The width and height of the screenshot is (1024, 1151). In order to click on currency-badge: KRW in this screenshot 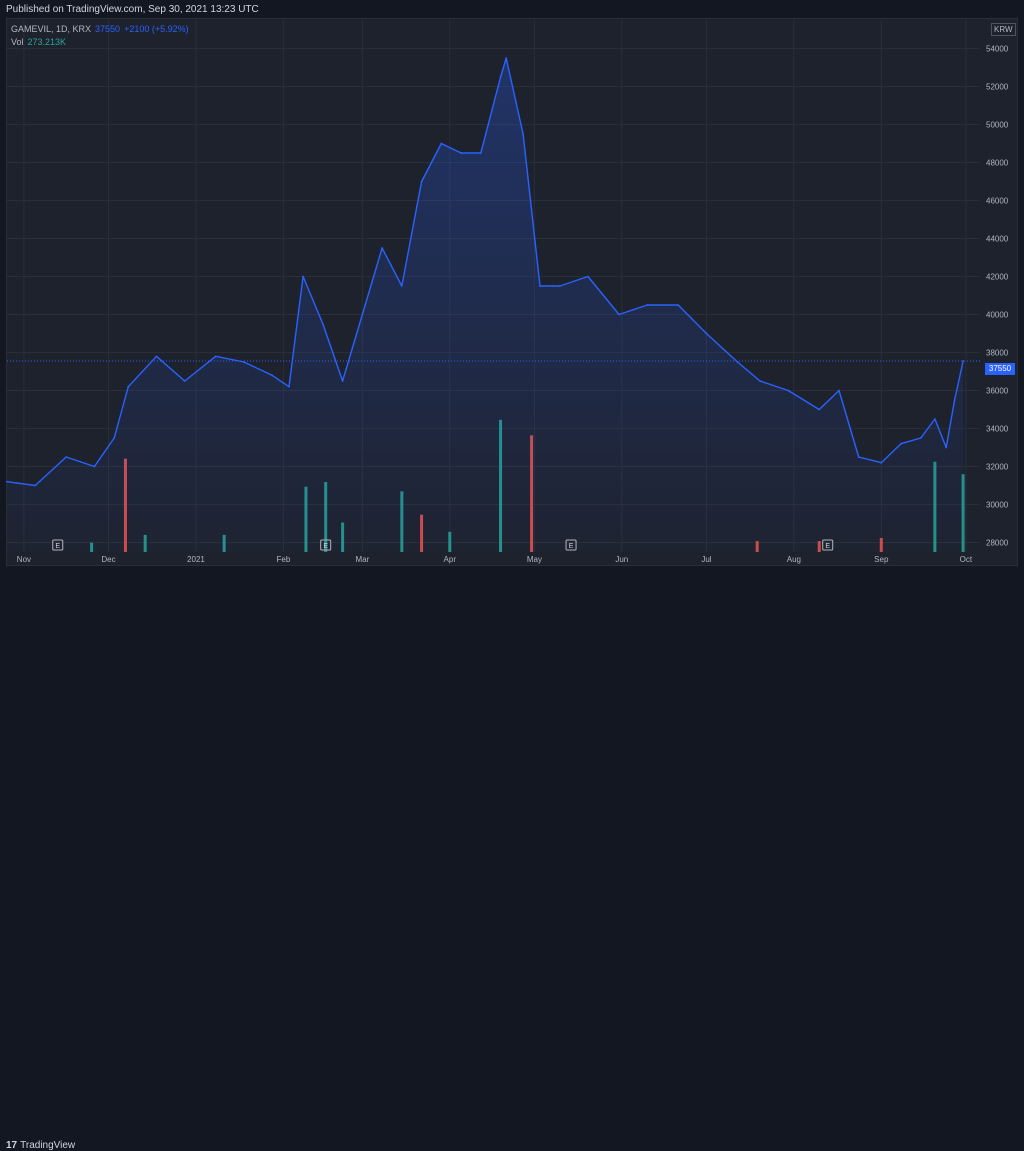, I will do `click(1003, 29)`.